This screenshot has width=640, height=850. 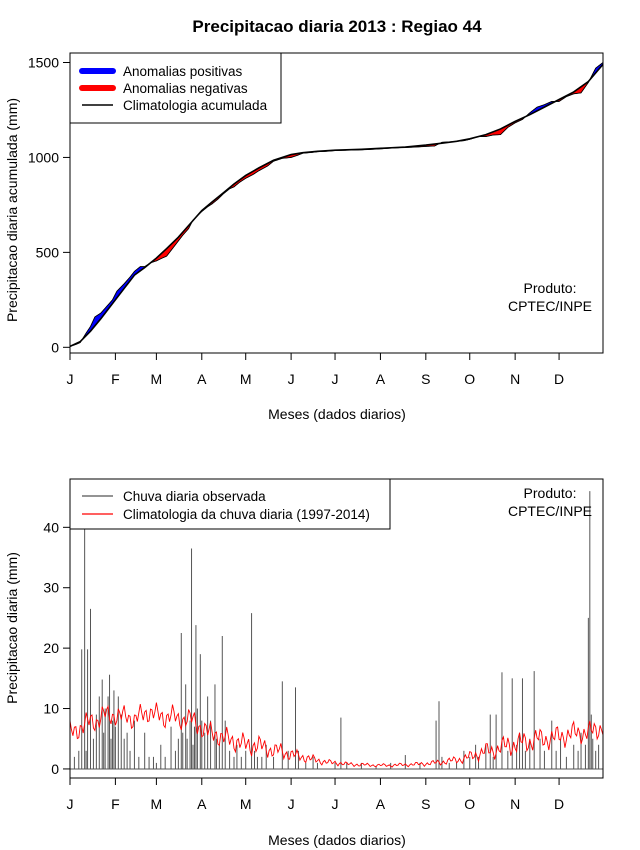 What do you see at coordinates (51, 527) in the screenshot?
I see `y-tick-label: 40` at bounding box center [51, 527].